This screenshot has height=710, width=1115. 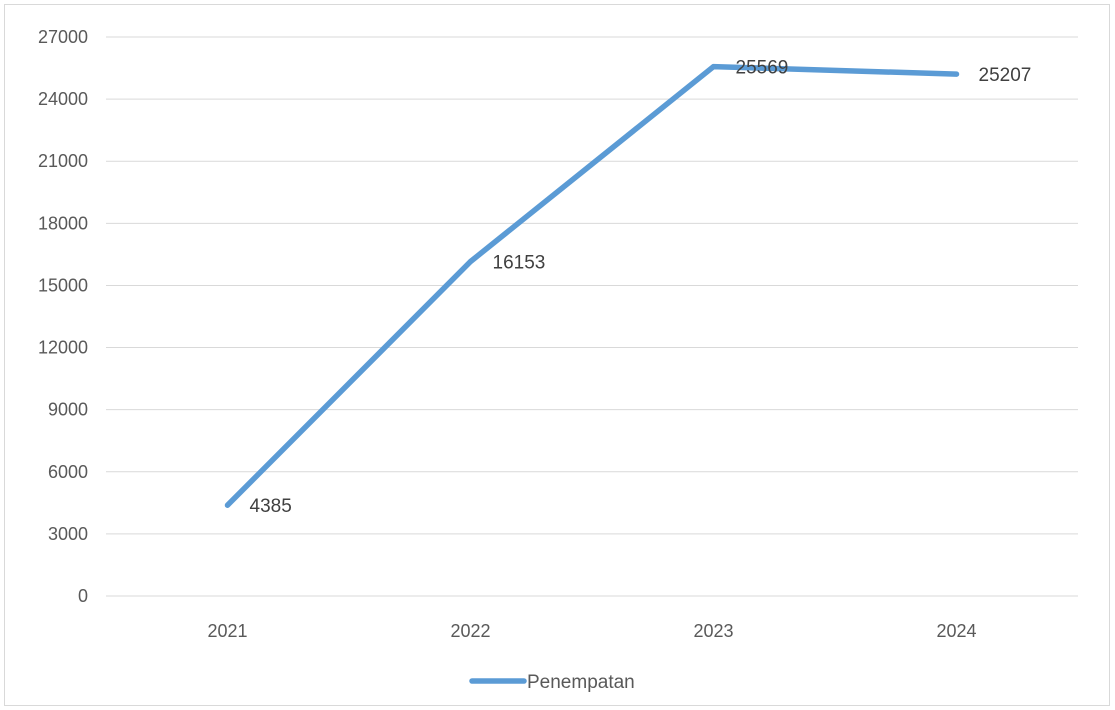 I want to click on x-tick-label: 2023, so click(x=713, y=631).